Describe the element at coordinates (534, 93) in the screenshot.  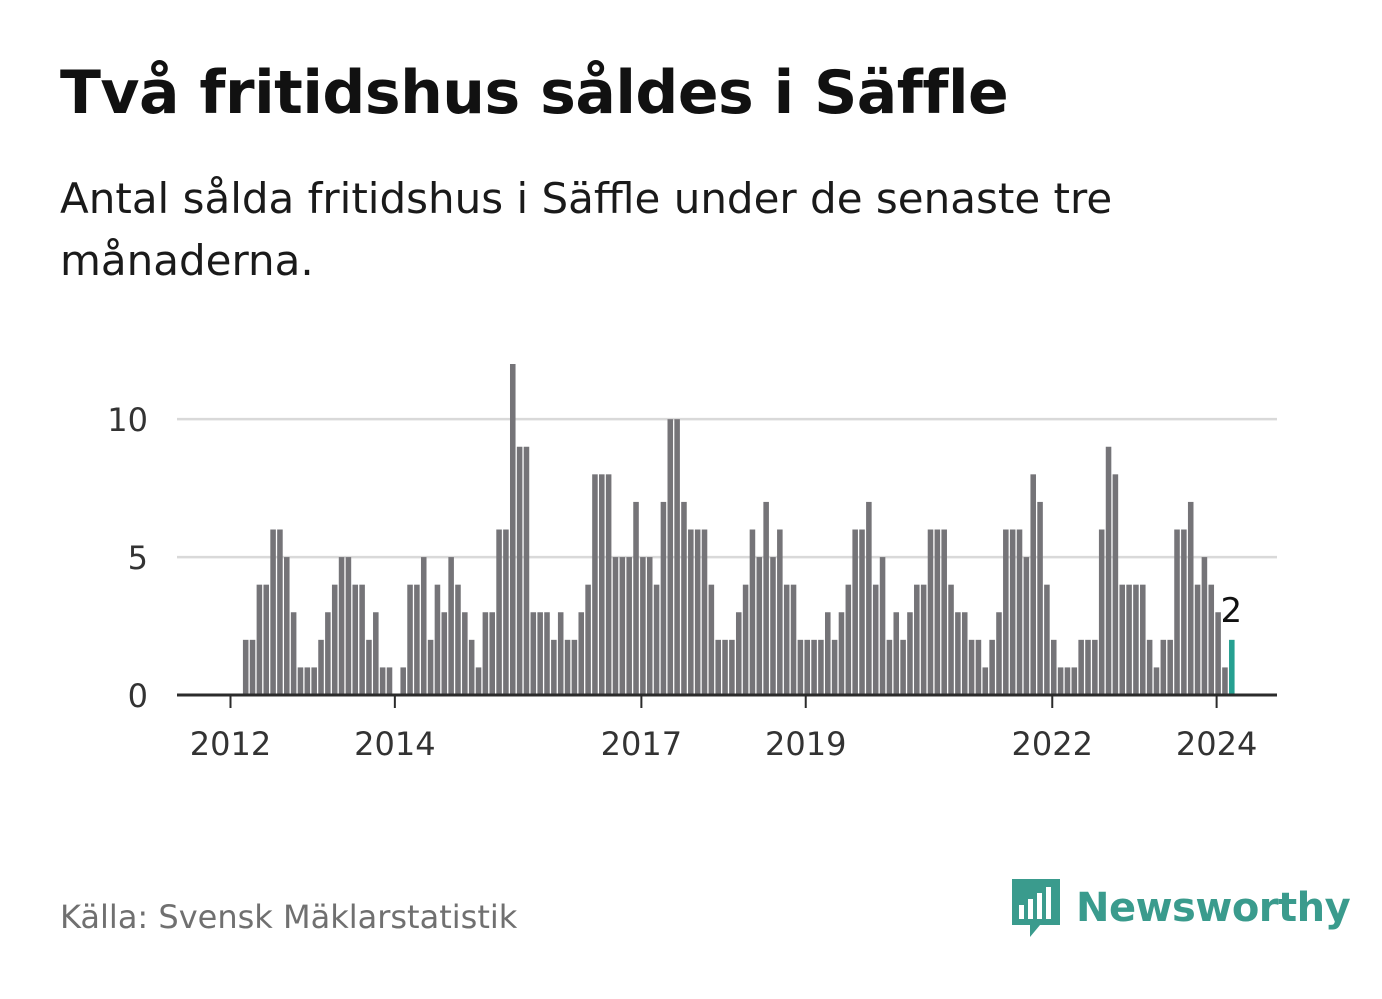
I see `chart-title: Två fritidshus såldes i Säffle` at that location.